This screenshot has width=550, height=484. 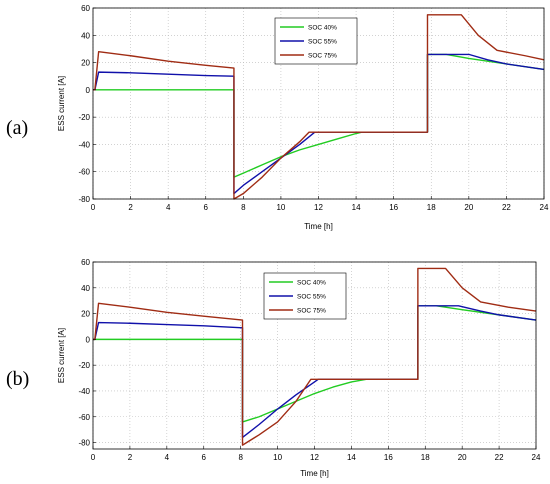 I want to click on panel-label: (a), so click(x=17, y=128).